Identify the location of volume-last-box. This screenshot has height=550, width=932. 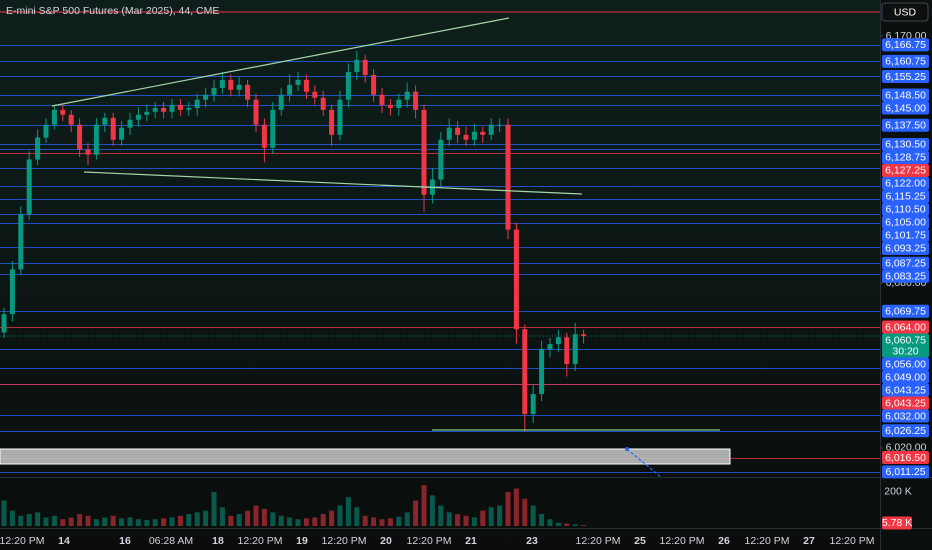
(897, 523).